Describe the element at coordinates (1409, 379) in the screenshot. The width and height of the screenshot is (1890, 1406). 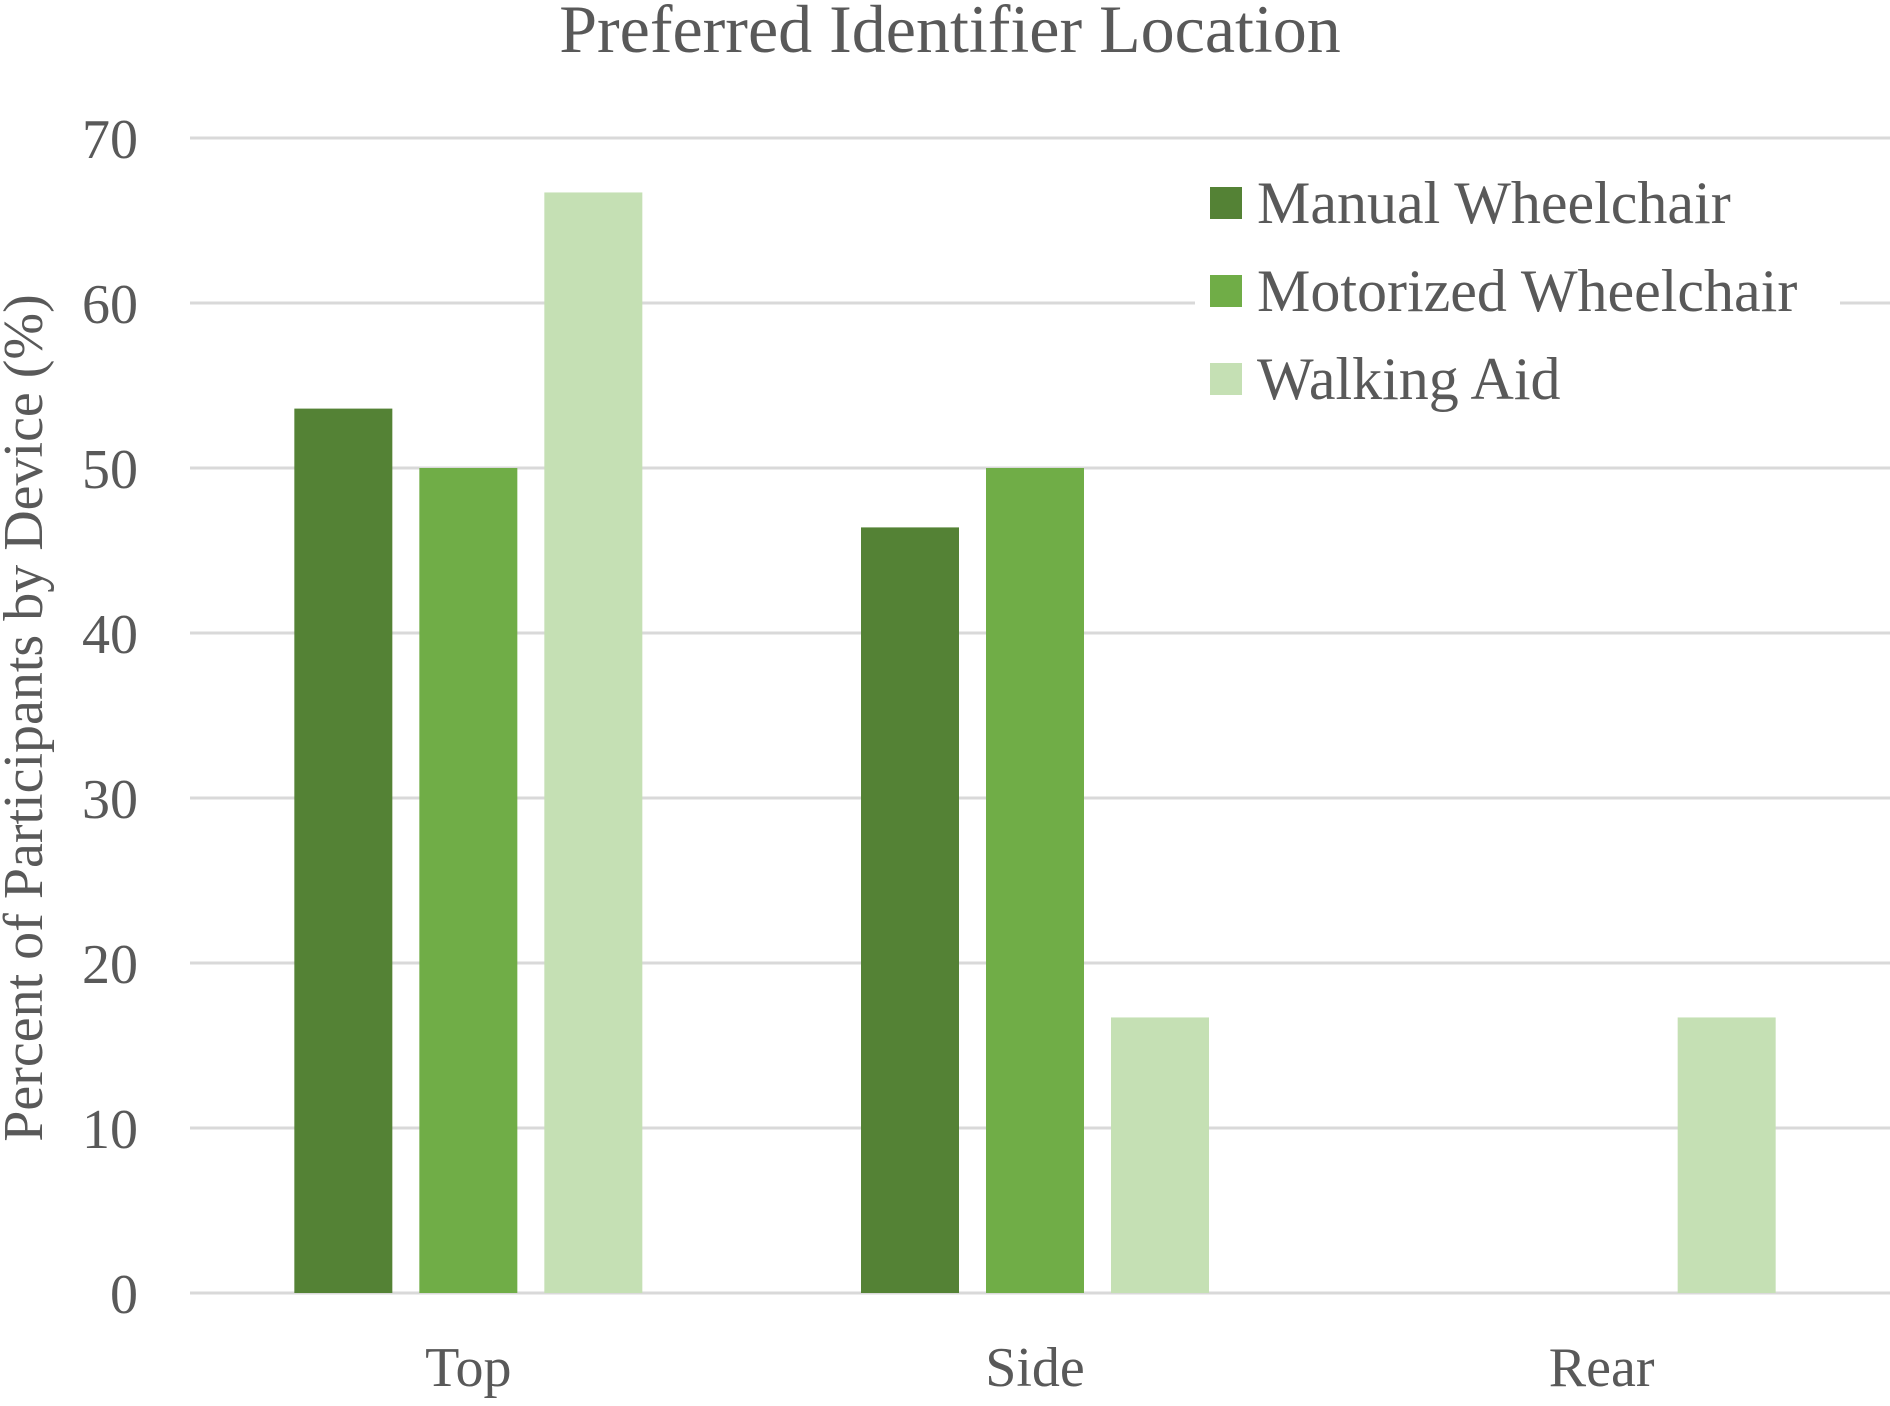
I see `legend-label: Walking Aid` at that location.